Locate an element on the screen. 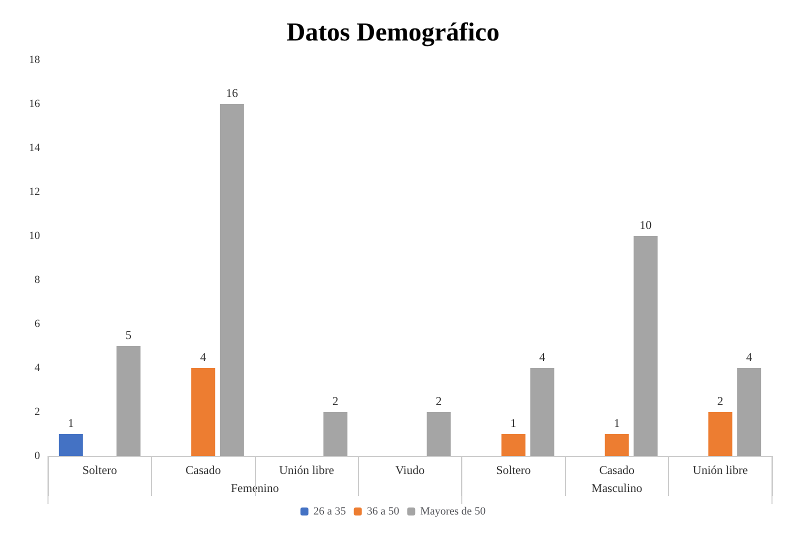 The height and width of the screenshot is (536, 786). y-tick-label: 14 is located at coordinates (34, 148).